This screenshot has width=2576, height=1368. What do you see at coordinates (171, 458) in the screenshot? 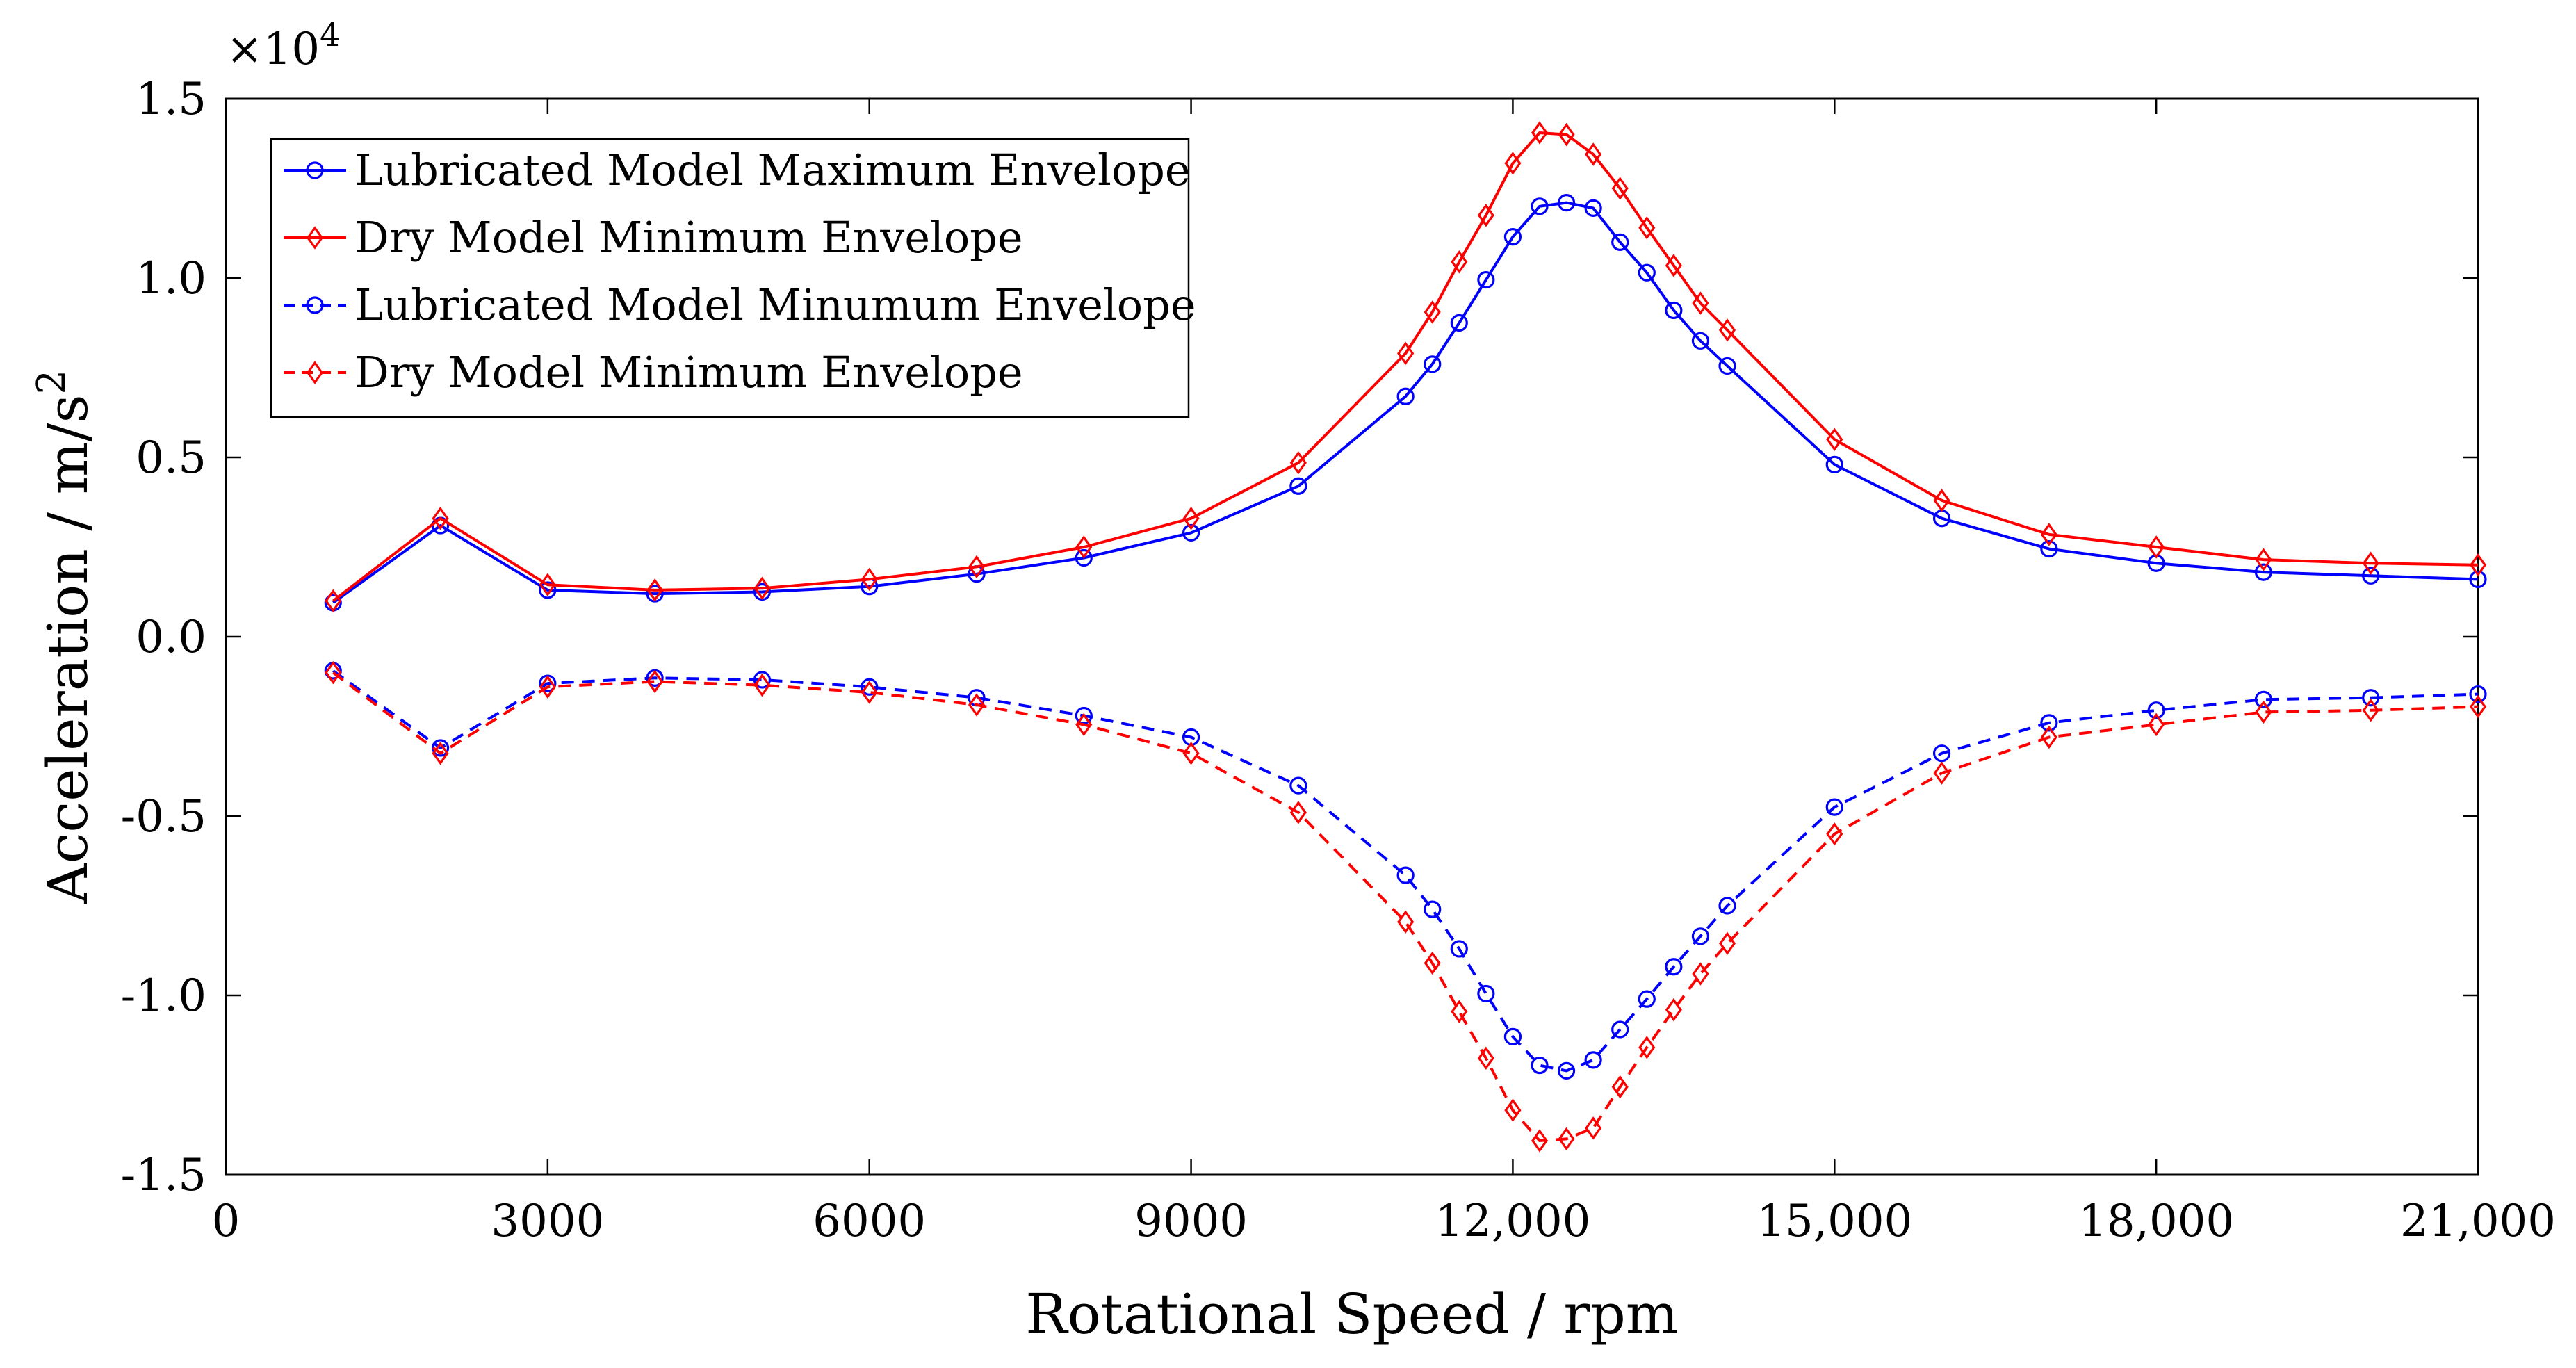
I see `y-tick-label: 0.5` at bounding box center [171, 458].